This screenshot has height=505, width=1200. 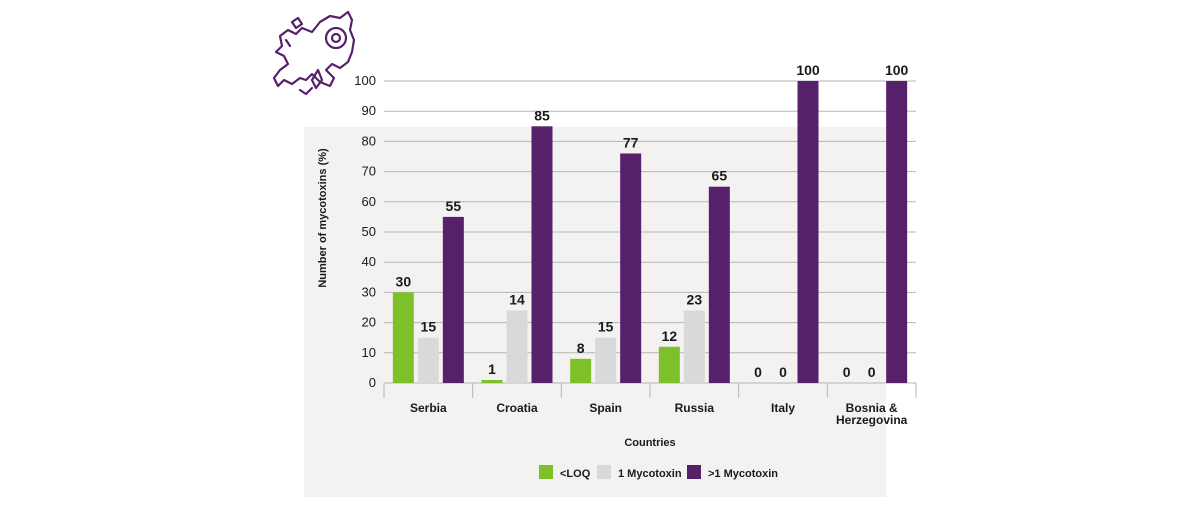 What do you see at coordinates (517, 408) in the screenshot?
I see `x-category-label: Croatia` at bounding box center [517, 408].